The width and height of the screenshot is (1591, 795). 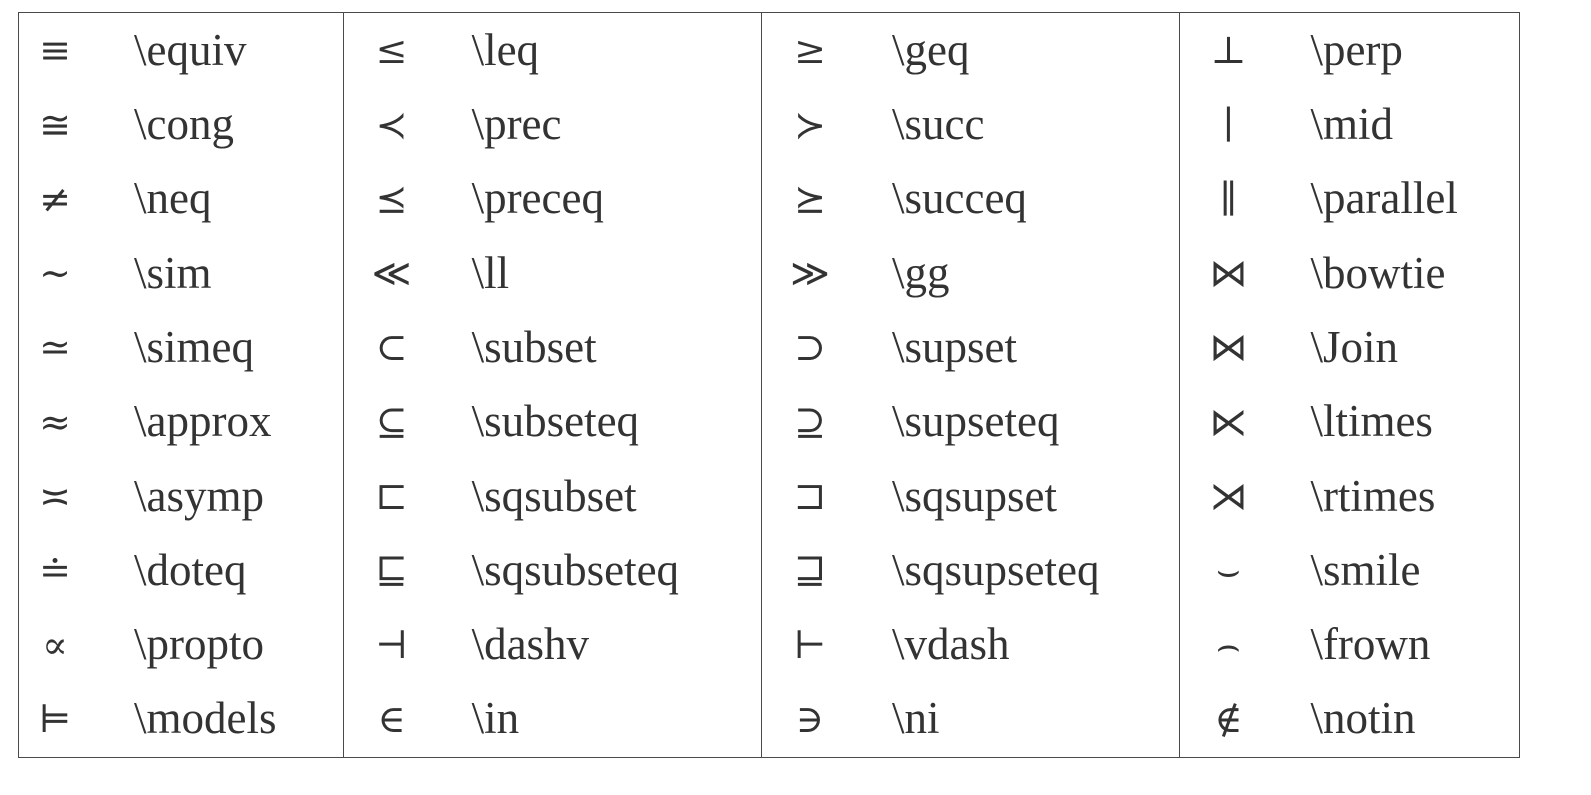 I want to click on latex-command: \subset, so click(x=534, y=346).